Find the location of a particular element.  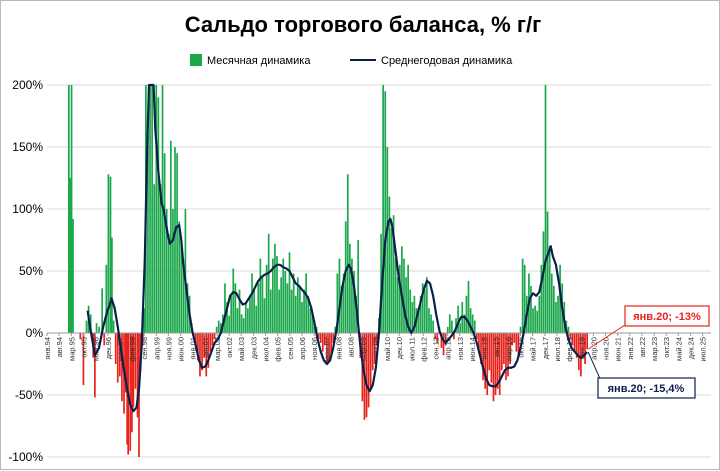

x-tick-label: май.03 is located at coordinates (241, 349).